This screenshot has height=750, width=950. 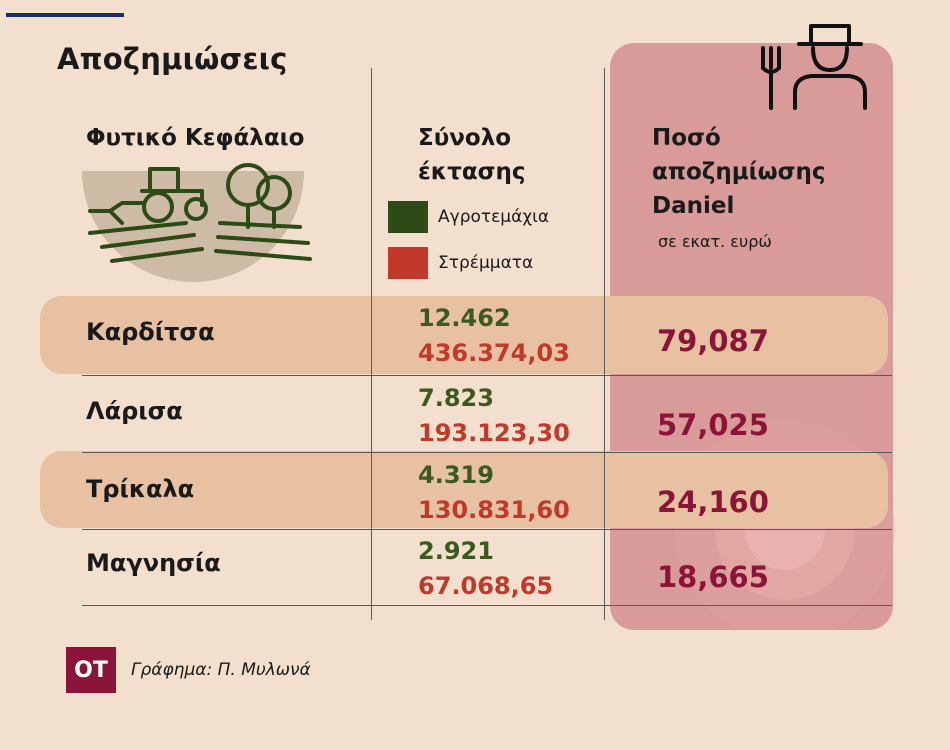 What do you see at coordinates (713, 577) in the screenshot?
I see `compensation-value: 18,665` at bounding box center [713, 577].